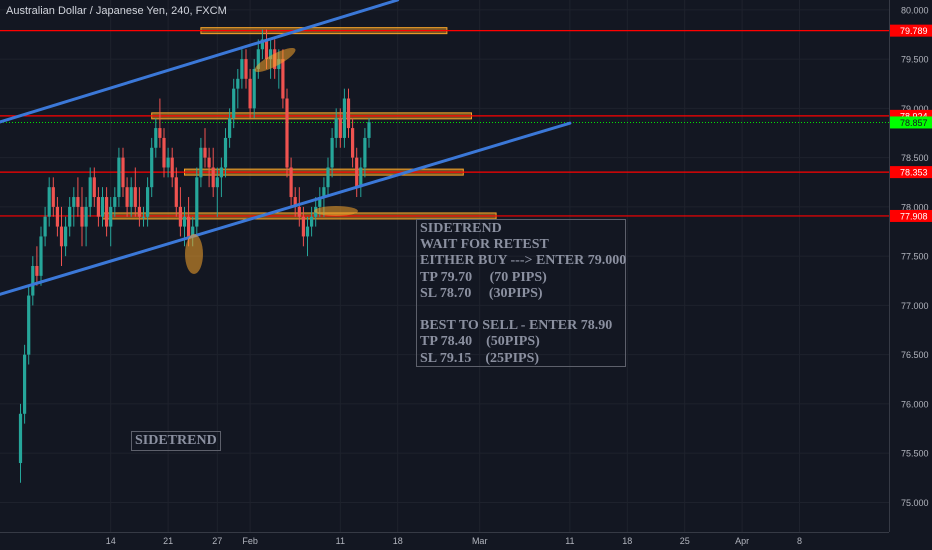 This screenshot has height=550, width=932. I want to click on trade-plan-line, so click(522, 310).